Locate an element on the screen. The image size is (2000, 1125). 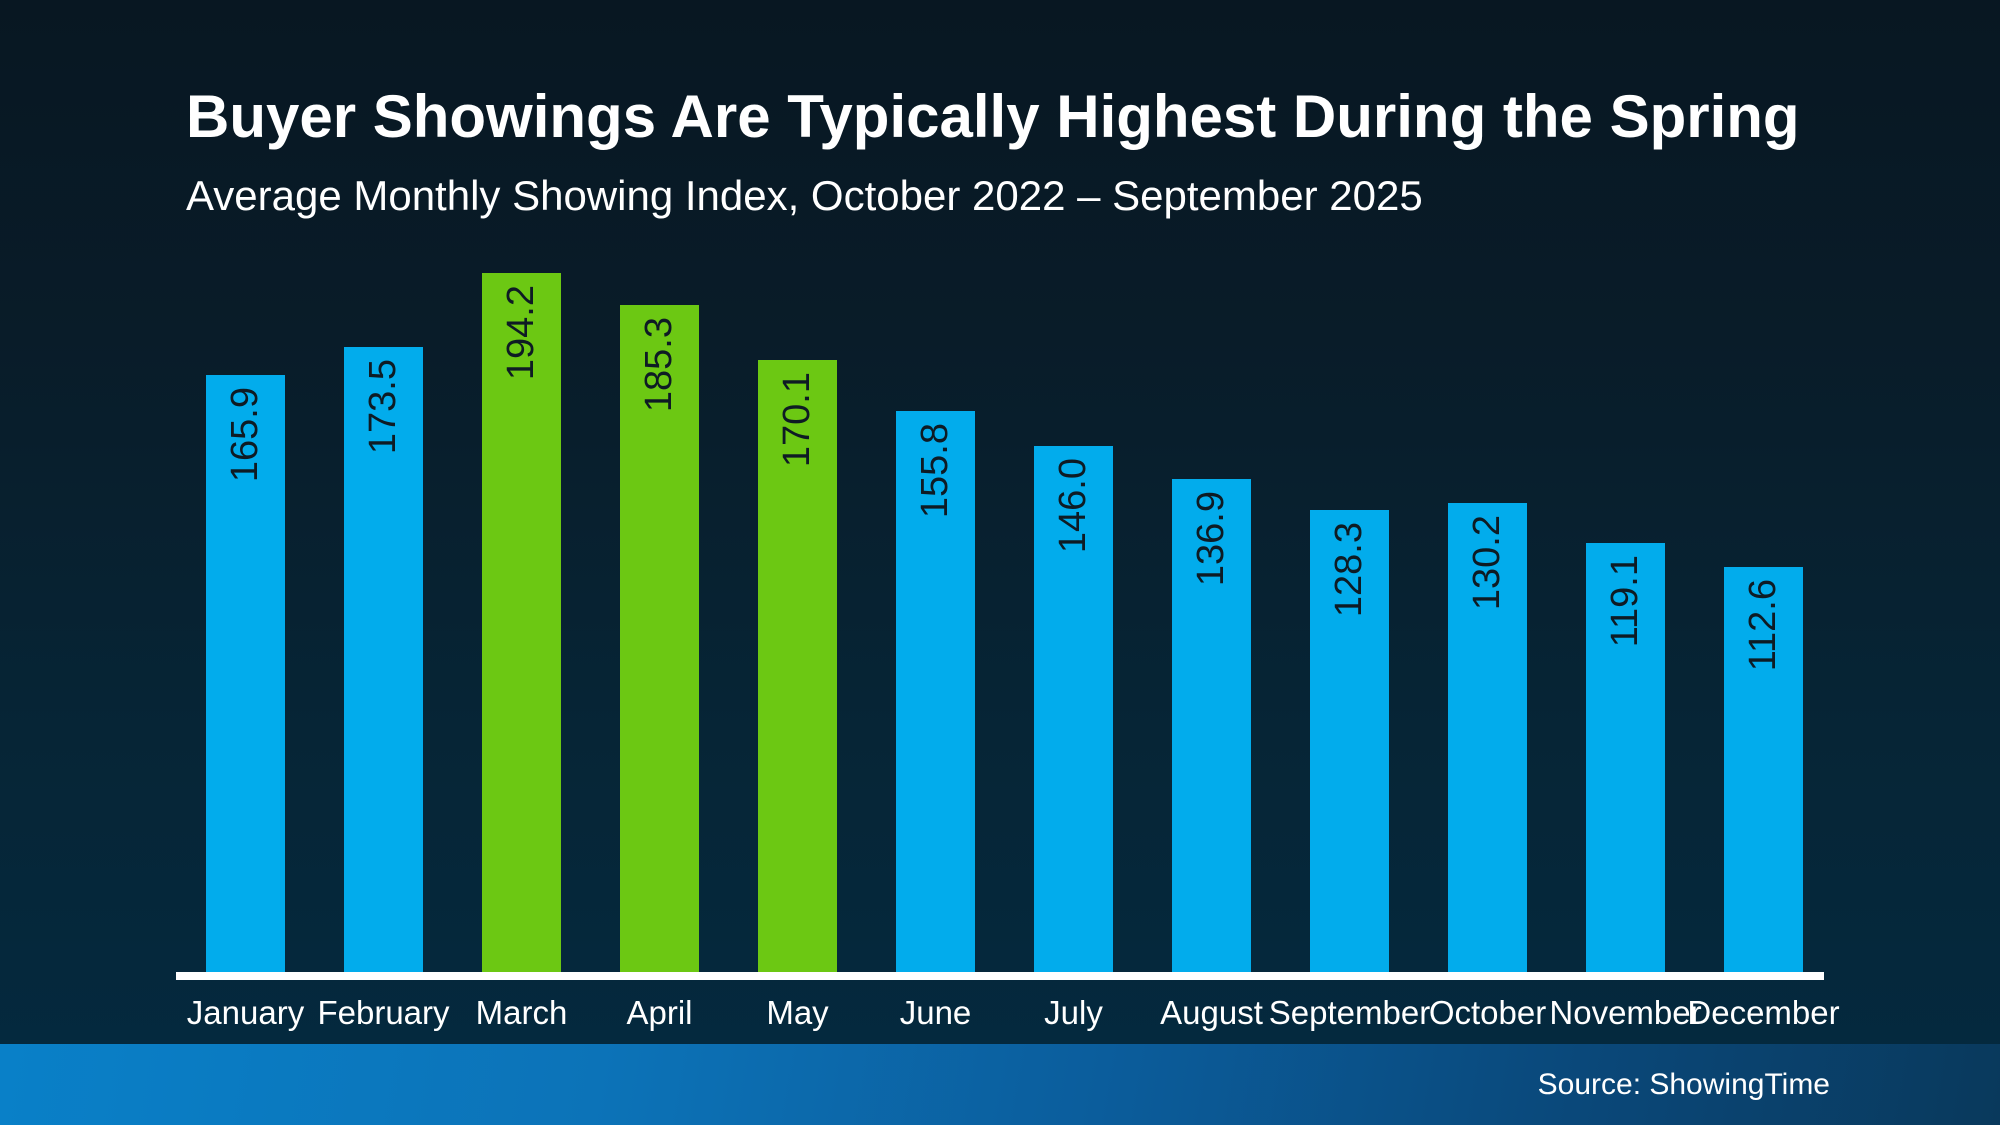
month-label-october: October is located at coordinates (1487, 1012).